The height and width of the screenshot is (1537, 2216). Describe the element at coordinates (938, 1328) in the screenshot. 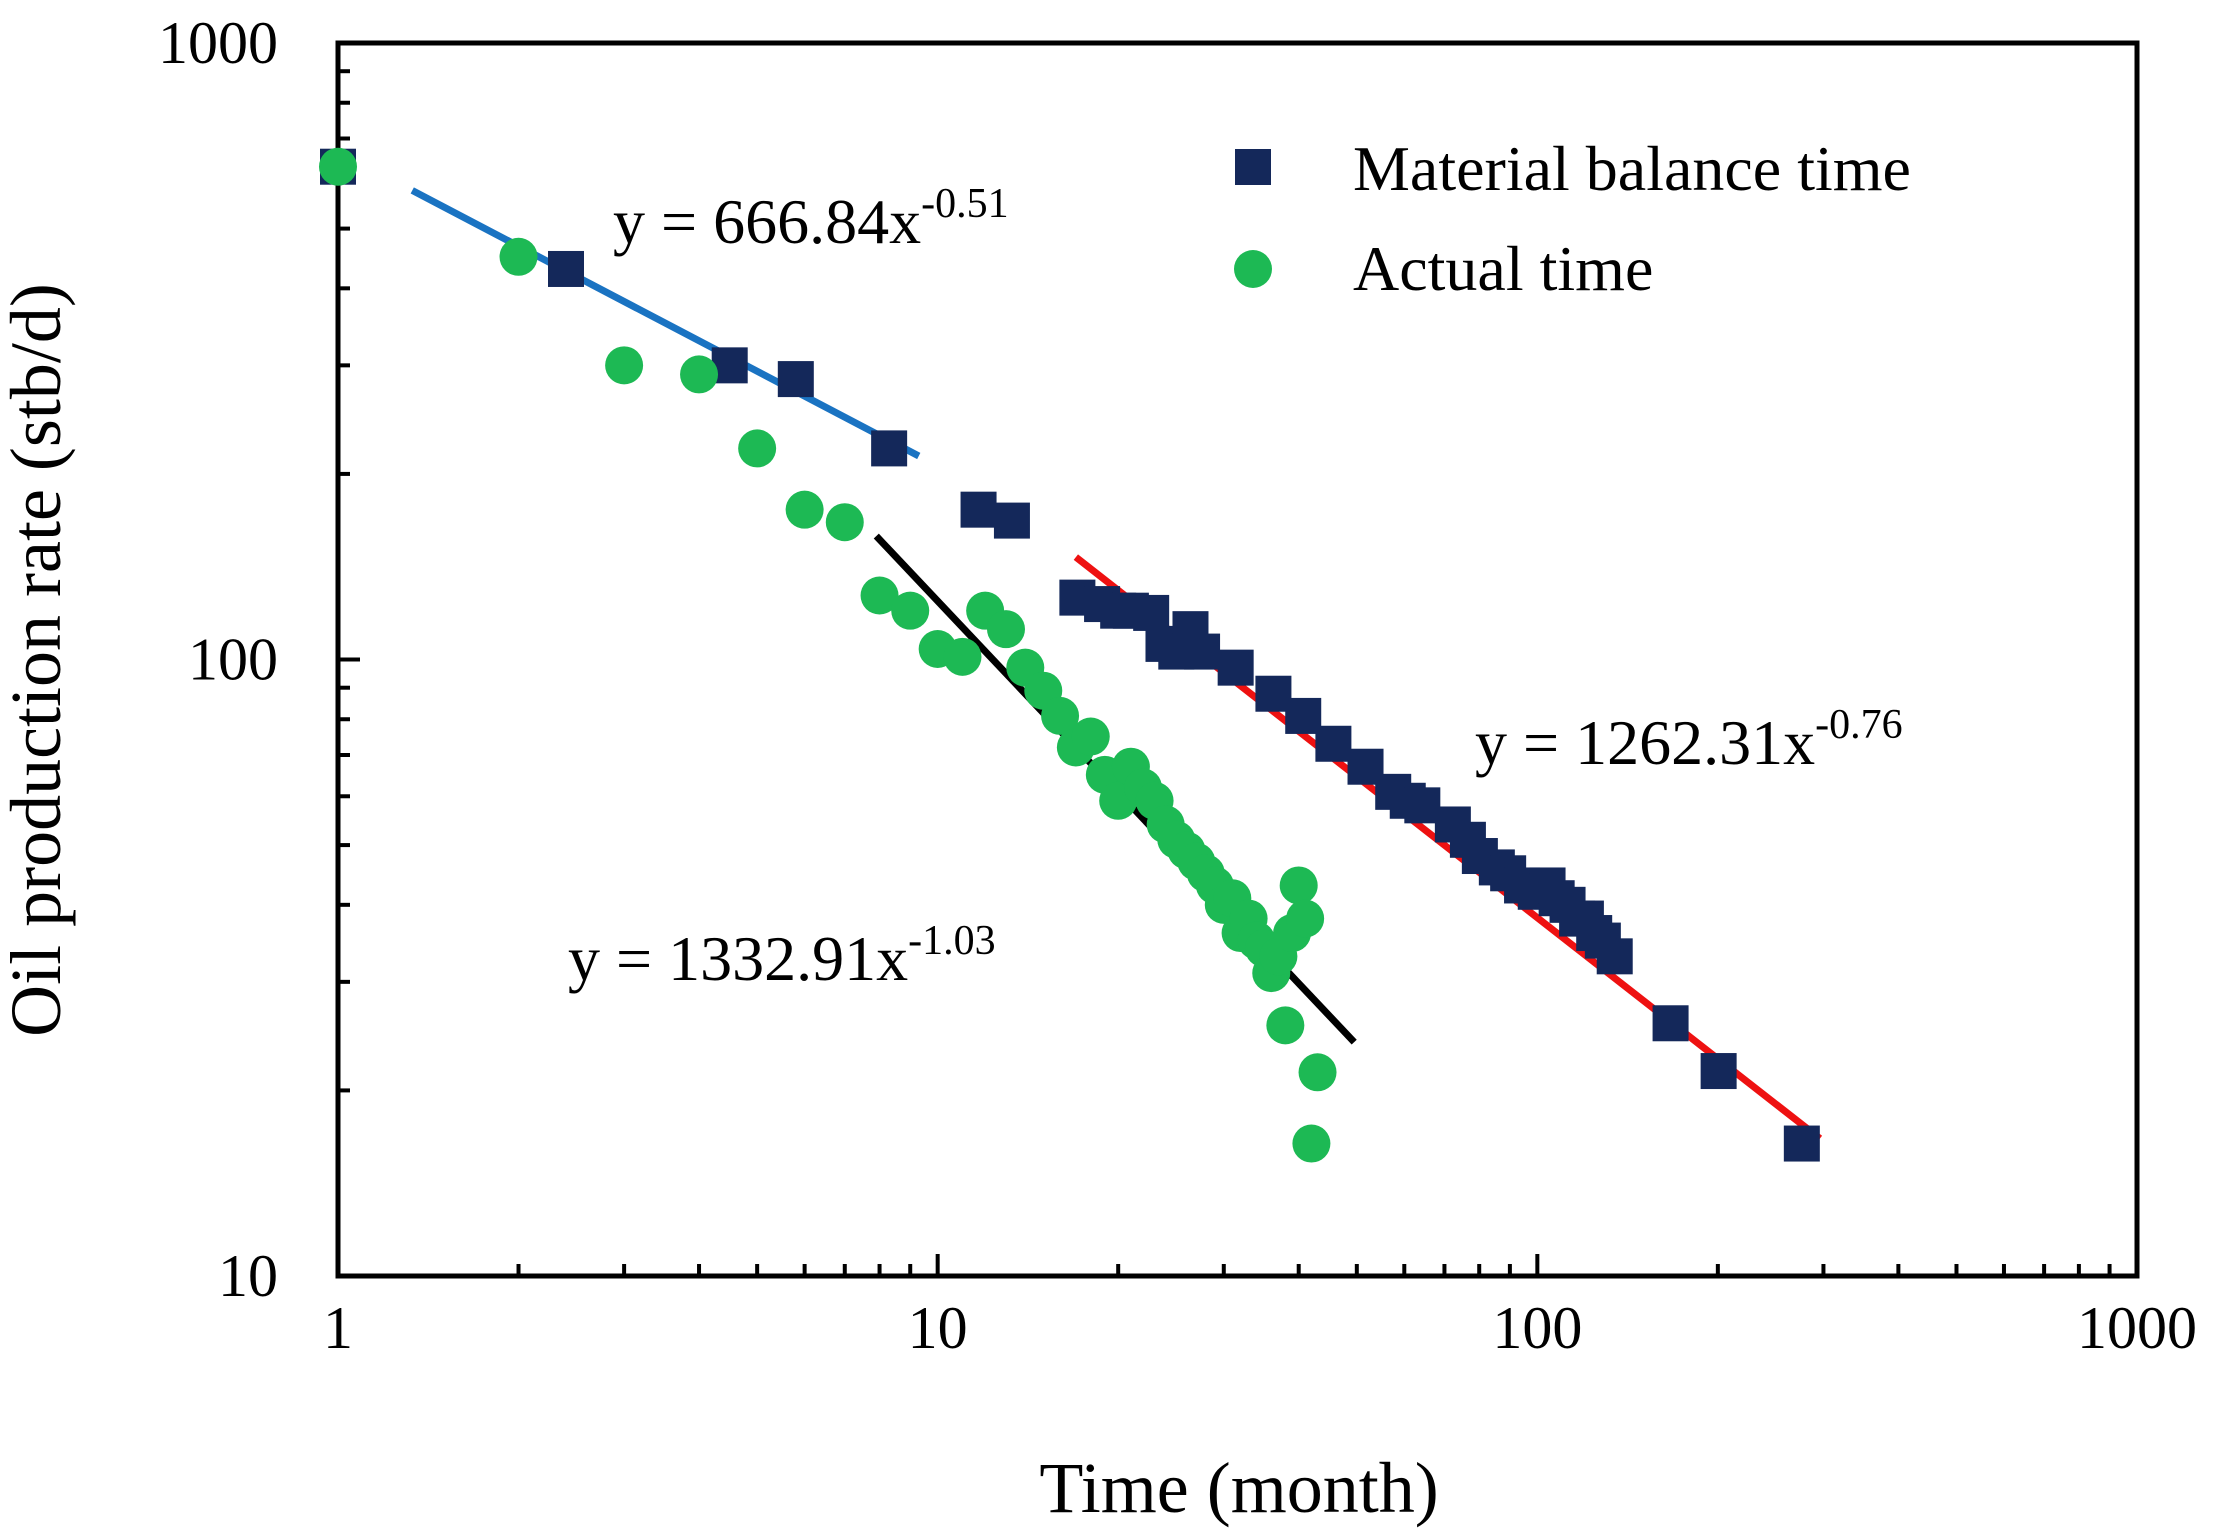

I see `x-tick-label: 10` at that location.